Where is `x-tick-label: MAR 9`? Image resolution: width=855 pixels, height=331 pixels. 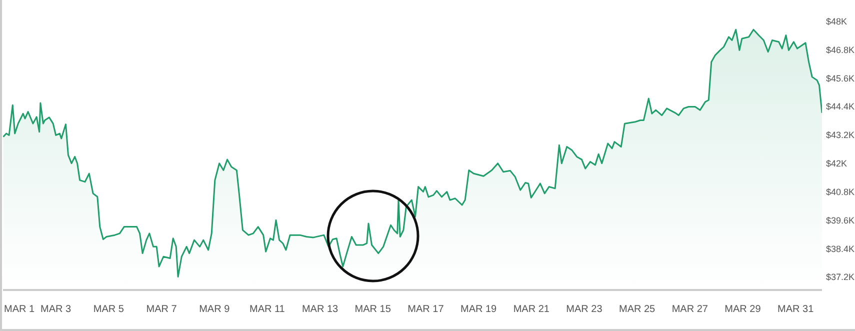
x-tick-label: MAR 9 is located at coordinates (214, 309).